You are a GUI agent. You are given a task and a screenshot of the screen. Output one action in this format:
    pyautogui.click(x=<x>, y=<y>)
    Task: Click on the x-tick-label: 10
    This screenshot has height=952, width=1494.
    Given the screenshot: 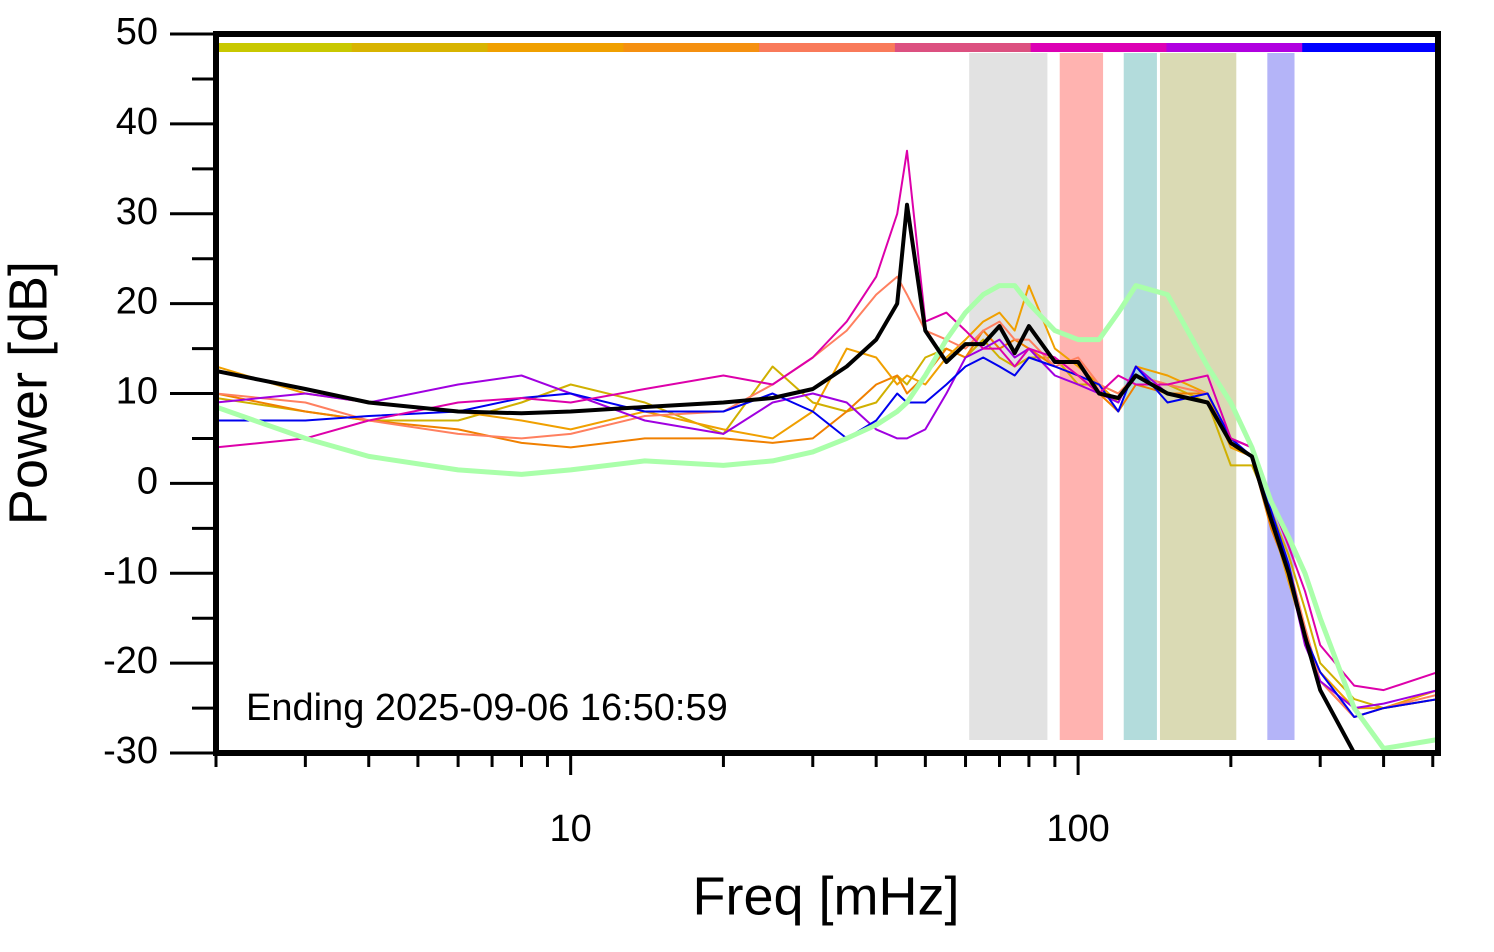 What is the action you would take?
    pyautogui.click(x=571, y=829)
    